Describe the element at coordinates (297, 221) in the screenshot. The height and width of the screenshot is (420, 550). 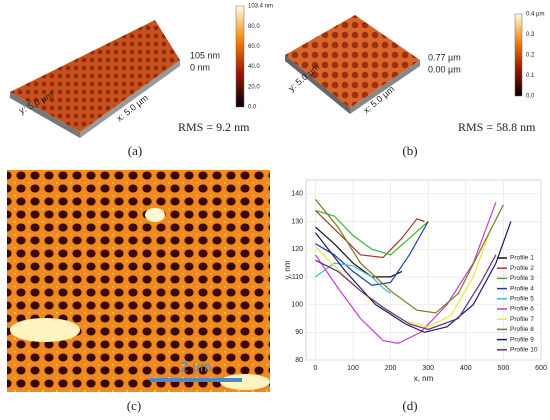
I see `y-tick-label: 130` at that location.